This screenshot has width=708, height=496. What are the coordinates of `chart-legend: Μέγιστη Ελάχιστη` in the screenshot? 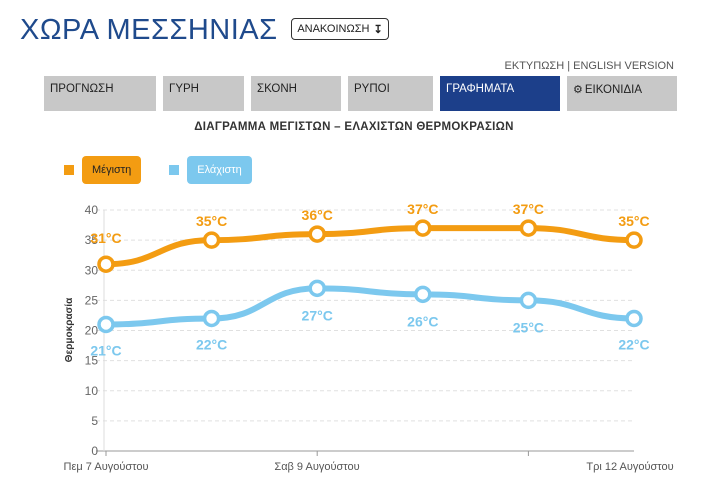 It's located at (158, 170).